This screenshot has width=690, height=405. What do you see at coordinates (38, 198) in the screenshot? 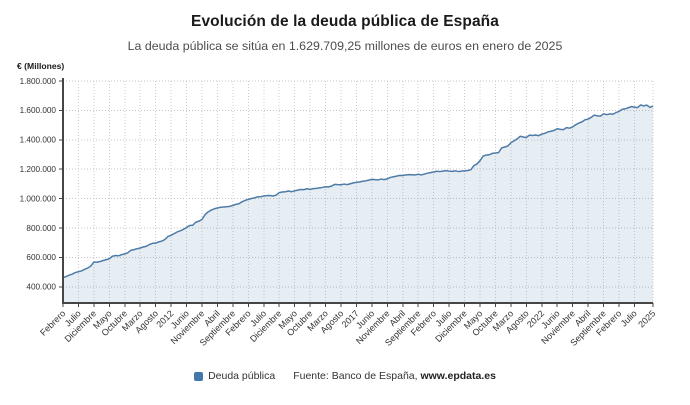
I see `y-tick-label: 1.000.000` at bounding box center [38, 198].